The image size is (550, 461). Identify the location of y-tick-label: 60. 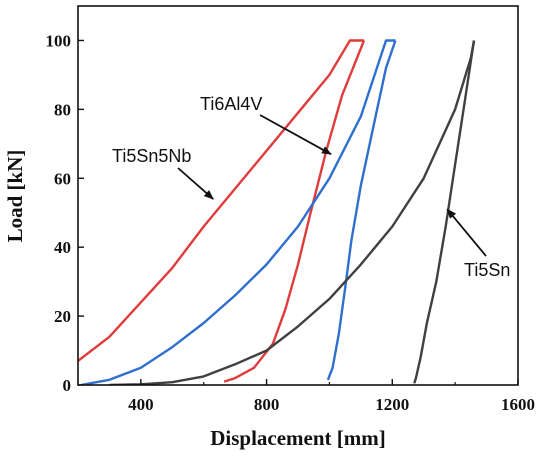
(62, 178).